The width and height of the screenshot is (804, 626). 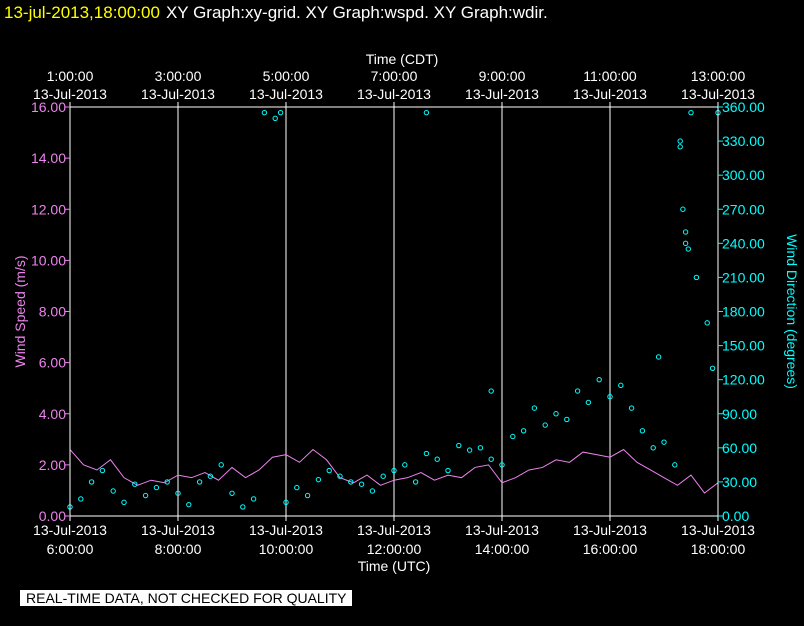 I want to click on timestamp: 13-jul-2013,18:00:00, so click(x=82, y=12).